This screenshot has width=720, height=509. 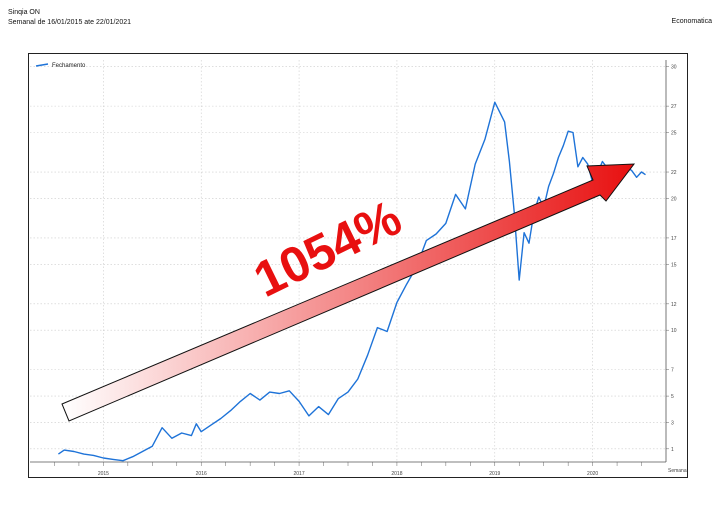 I want to click on y-tick-label: 27, so click(x=674, y=107).